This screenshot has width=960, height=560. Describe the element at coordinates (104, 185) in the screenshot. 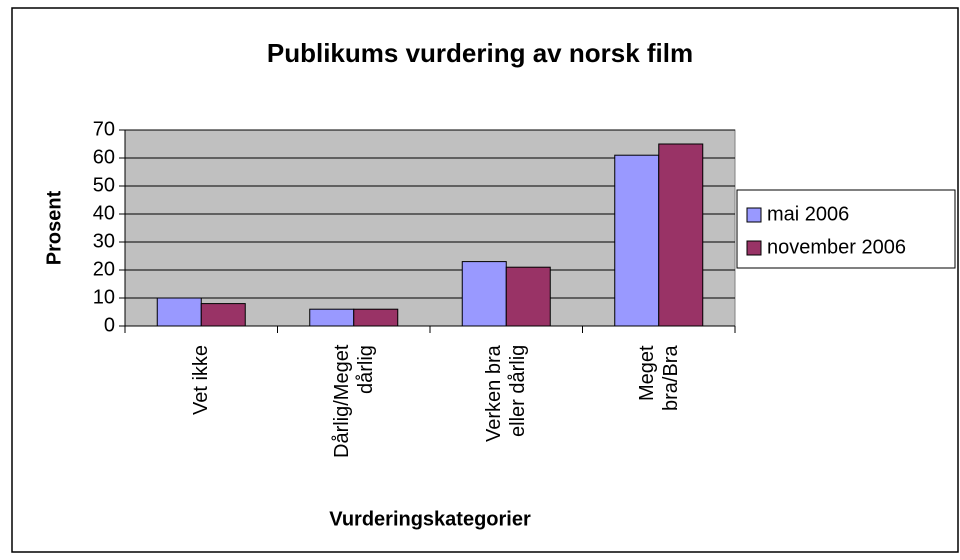

I see `y-tick-label: 50` at that location.